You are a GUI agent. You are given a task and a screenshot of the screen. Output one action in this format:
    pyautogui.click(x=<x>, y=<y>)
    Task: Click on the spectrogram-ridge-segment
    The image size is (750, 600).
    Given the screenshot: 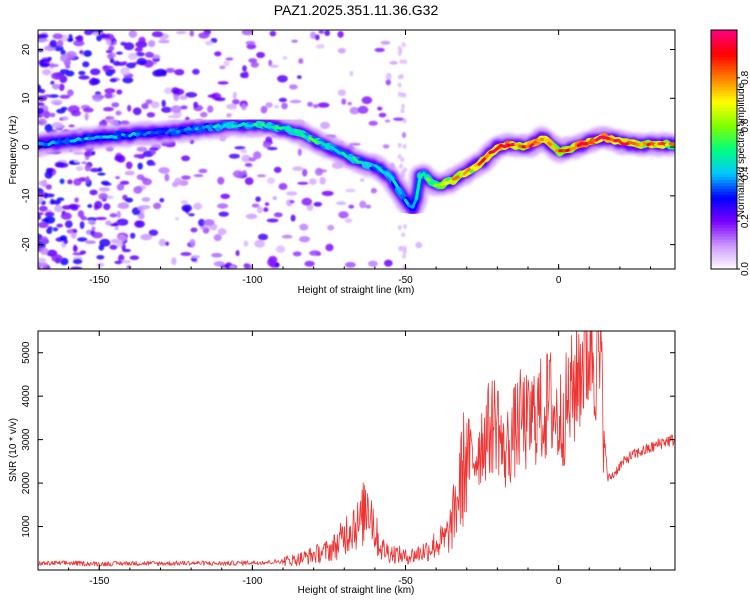 What is the action you would take?
    pyautogui.click(x=671, y=144)
    